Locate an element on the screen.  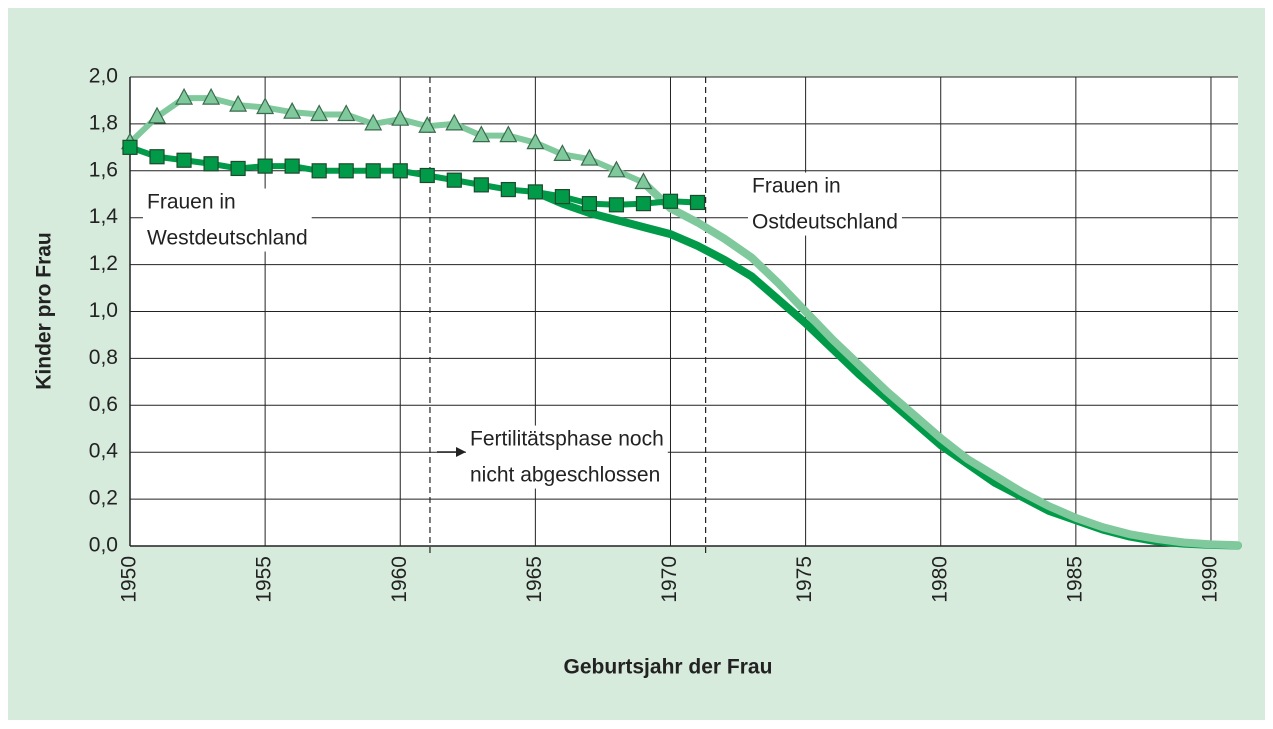
x-tick-label: 1955 is located at coordinates (264, 579).